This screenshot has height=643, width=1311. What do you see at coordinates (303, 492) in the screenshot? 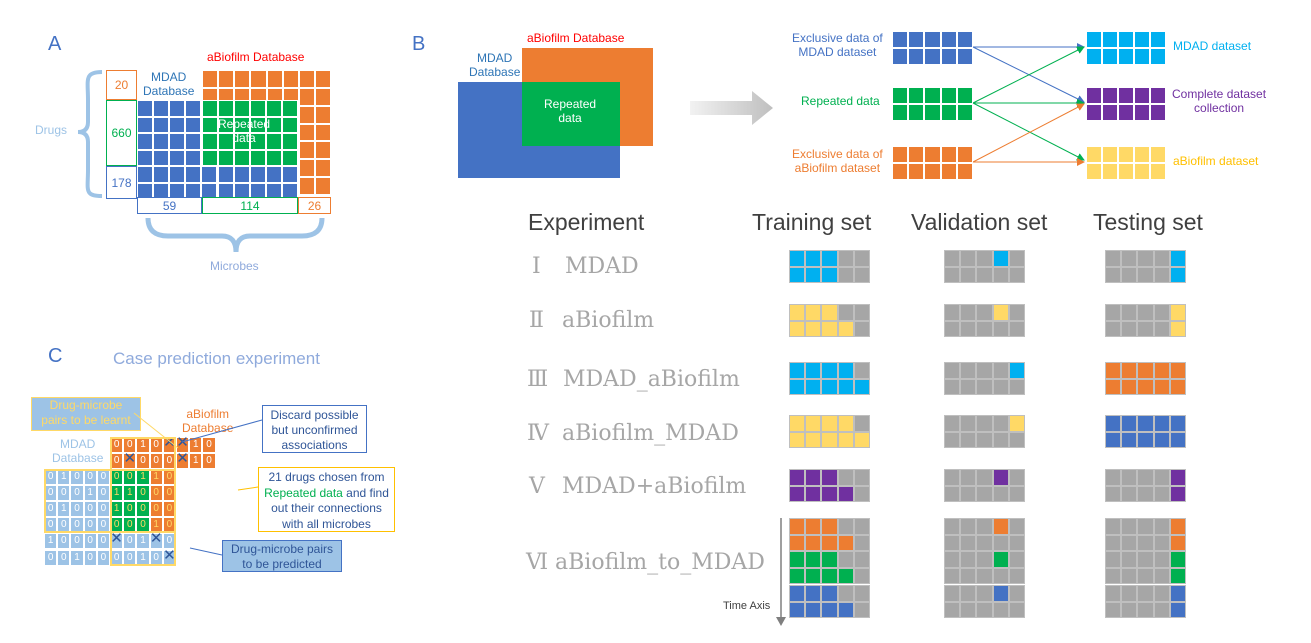
I see `chosen-note-repeated: Repeated data` at bounding box center [303, 492].